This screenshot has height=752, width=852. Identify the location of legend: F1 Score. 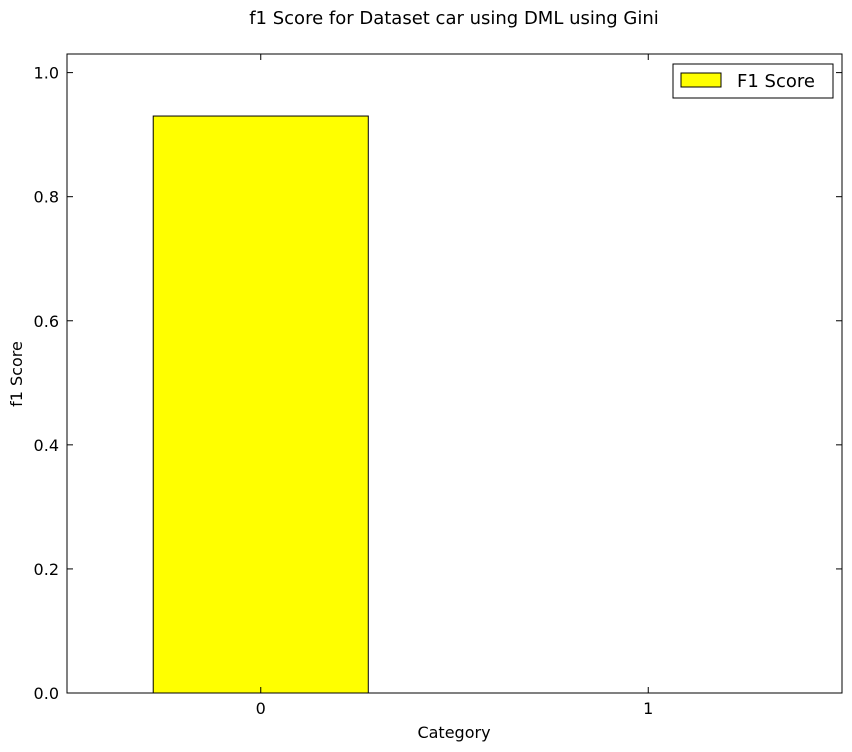
(753, 81).